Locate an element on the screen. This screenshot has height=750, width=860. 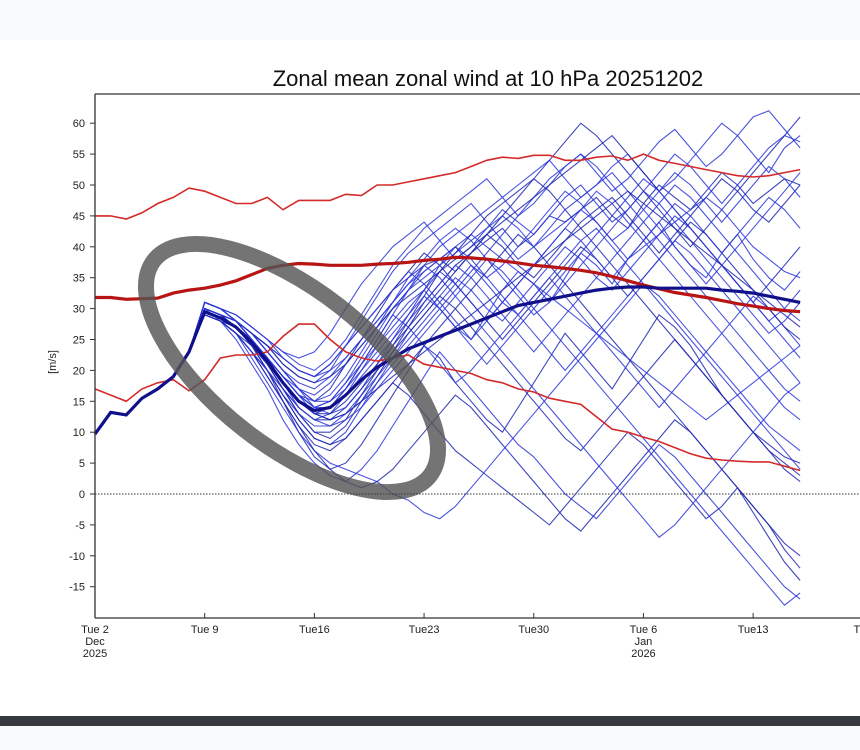
y-axis-label: [m/s] is located at coordinates (53, 362).